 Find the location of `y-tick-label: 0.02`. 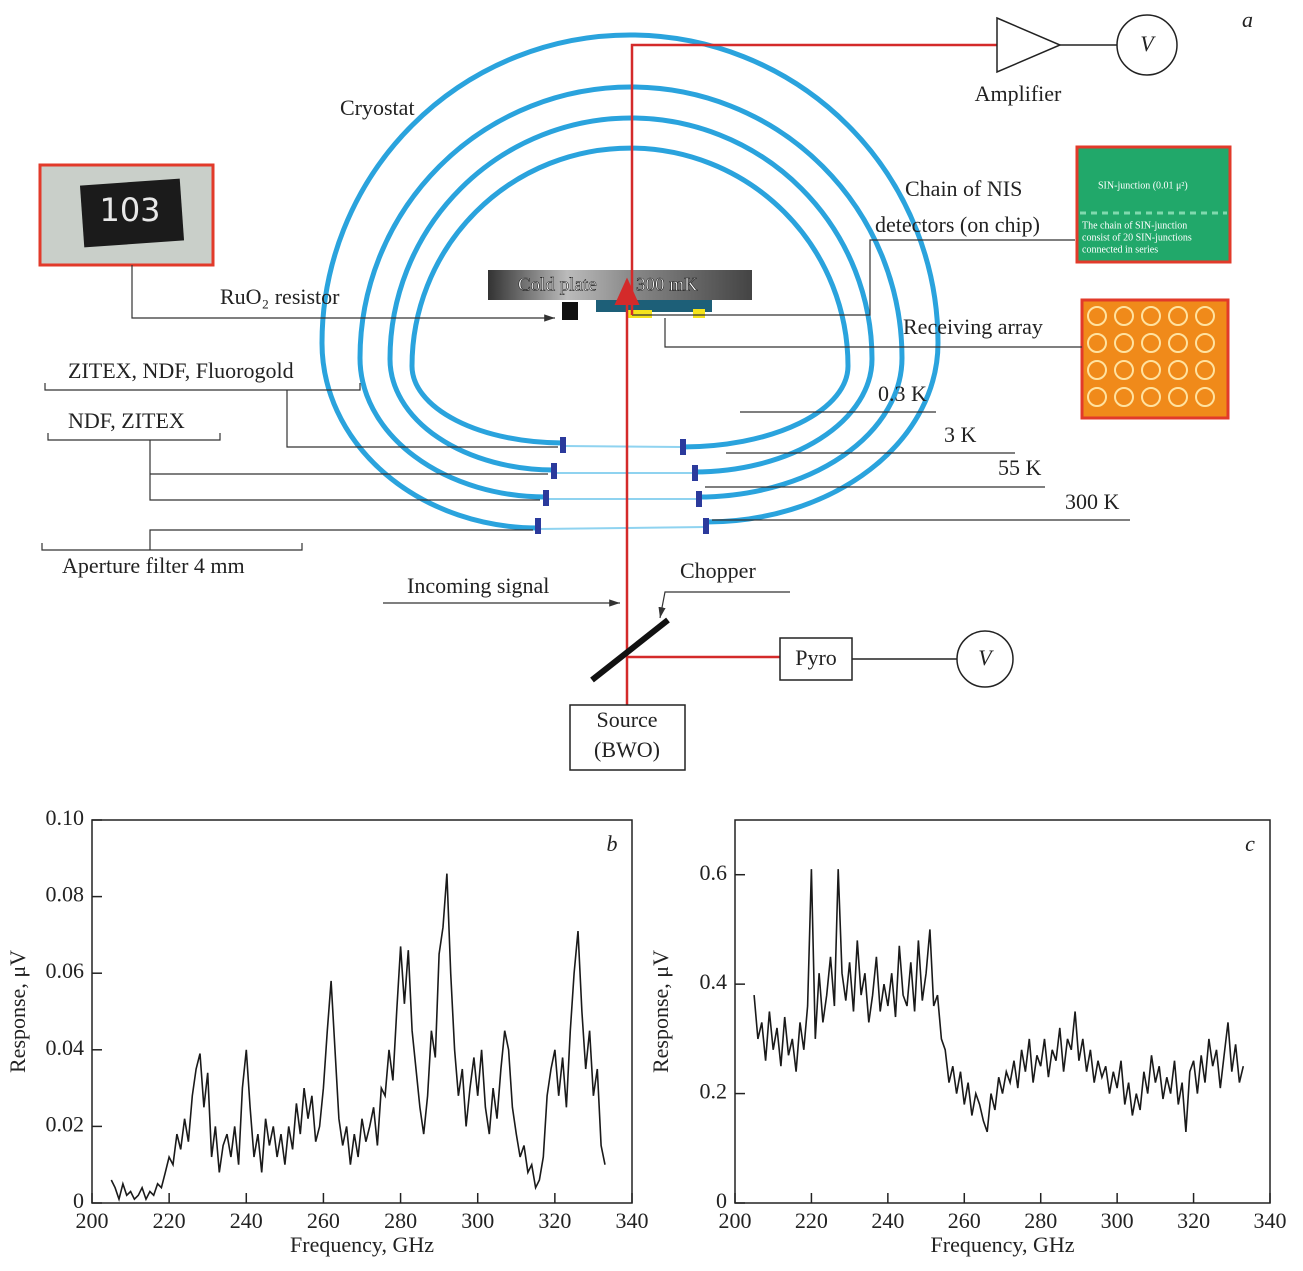

y-tick-label: 0.02 is located at coordinates (65, 1123).